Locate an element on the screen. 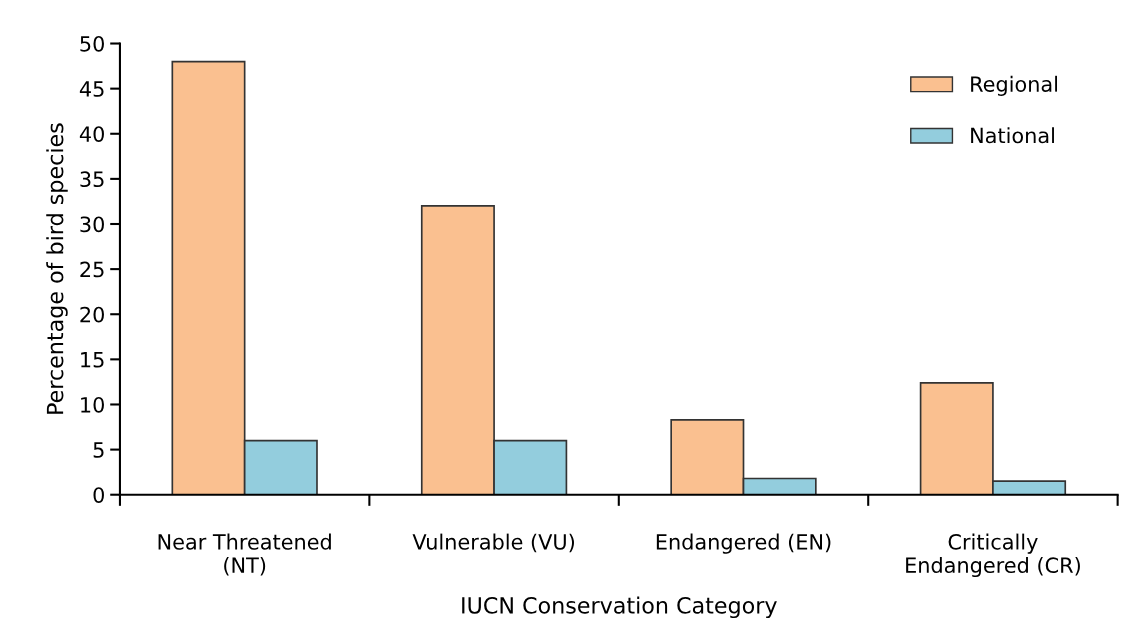  y-tick-label: 0 is located at coordinates (98, 495).